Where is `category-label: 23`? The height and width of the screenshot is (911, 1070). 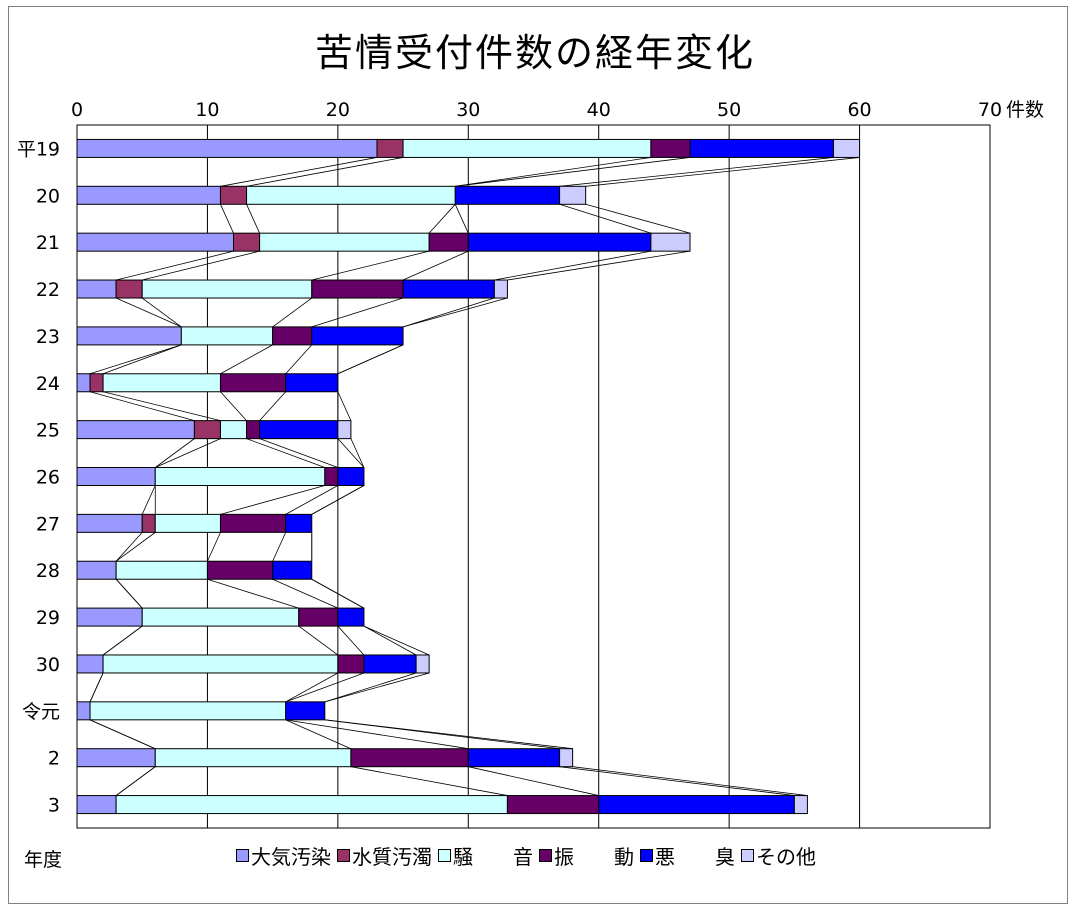 category-label: 23 is located at coordinates (48, 337).